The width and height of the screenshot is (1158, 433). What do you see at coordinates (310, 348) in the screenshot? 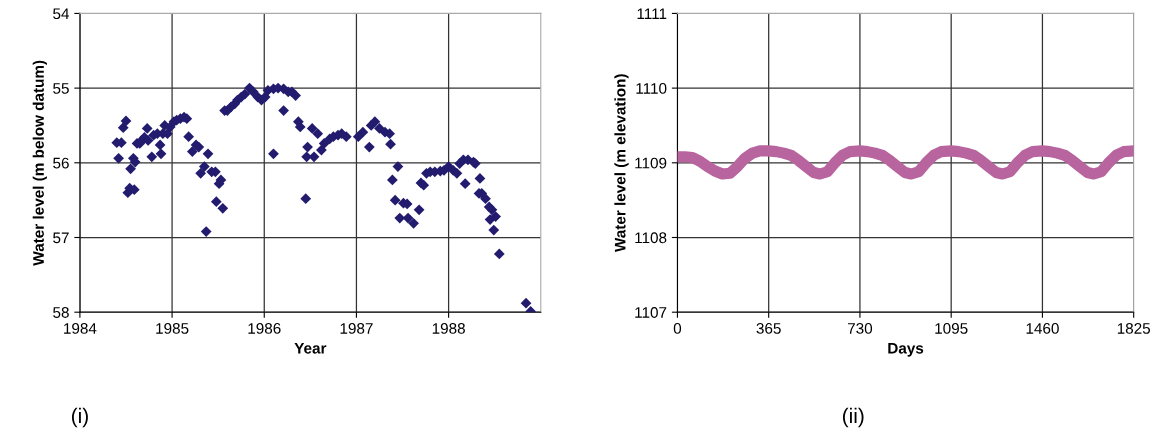
I see `x-axis-title: Year` at bounding box center [310, 348].